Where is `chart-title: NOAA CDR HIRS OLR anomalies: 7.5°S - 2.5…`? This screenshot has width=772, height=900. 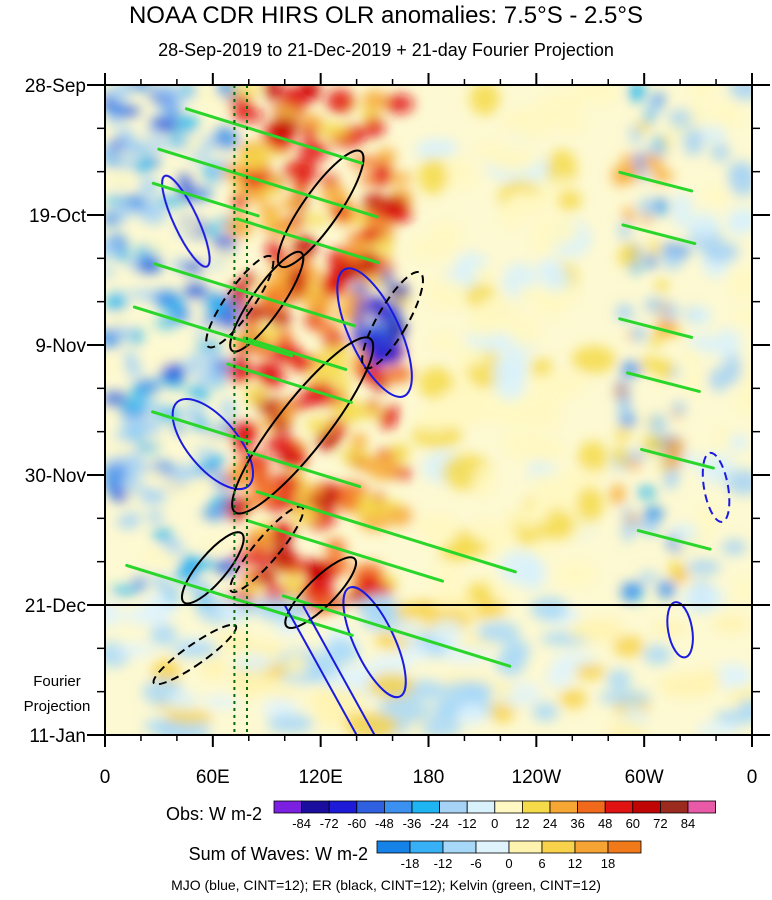
chart-title: NOAA CDR HIRS OLR anomalies: 7.5°S - 2.5… is located at coordinates (386, 15).